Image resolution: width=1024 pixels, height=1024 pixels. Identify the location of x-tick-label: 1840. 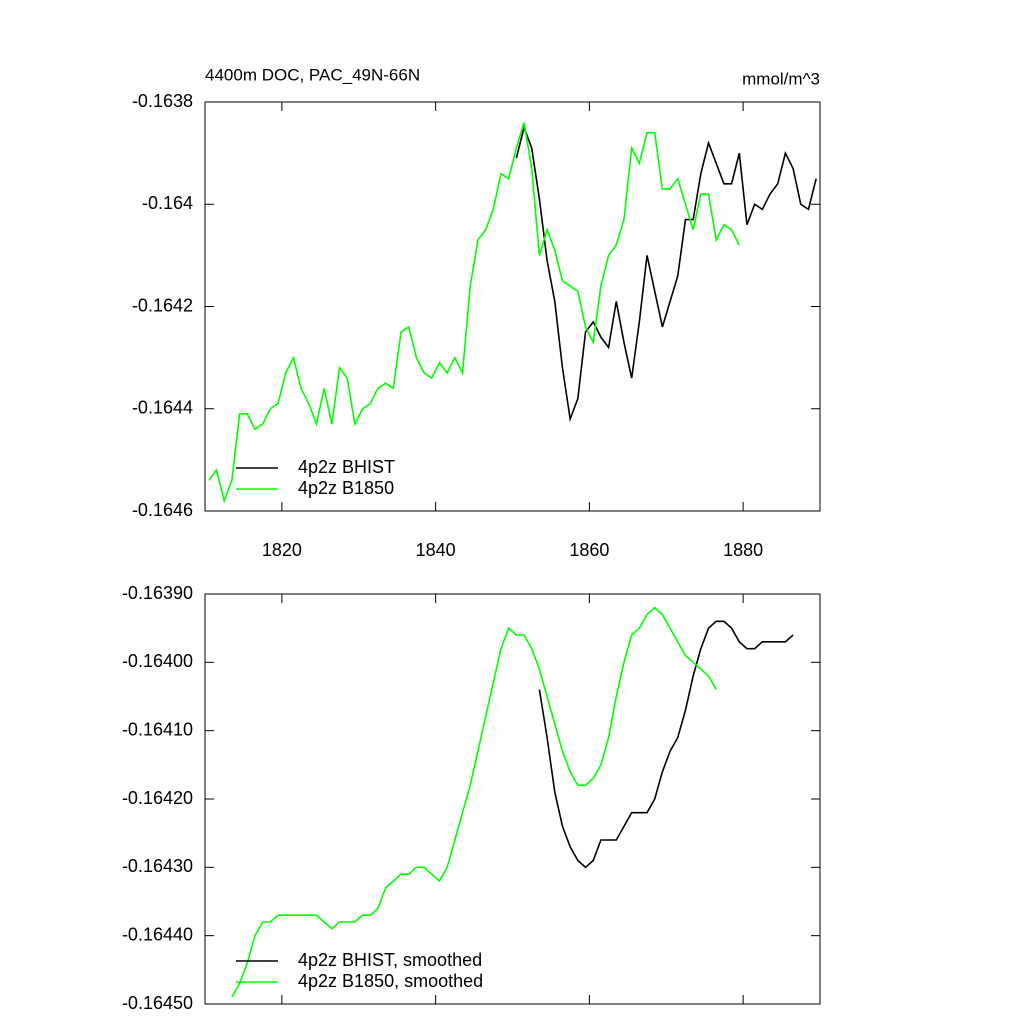
(436, 550).